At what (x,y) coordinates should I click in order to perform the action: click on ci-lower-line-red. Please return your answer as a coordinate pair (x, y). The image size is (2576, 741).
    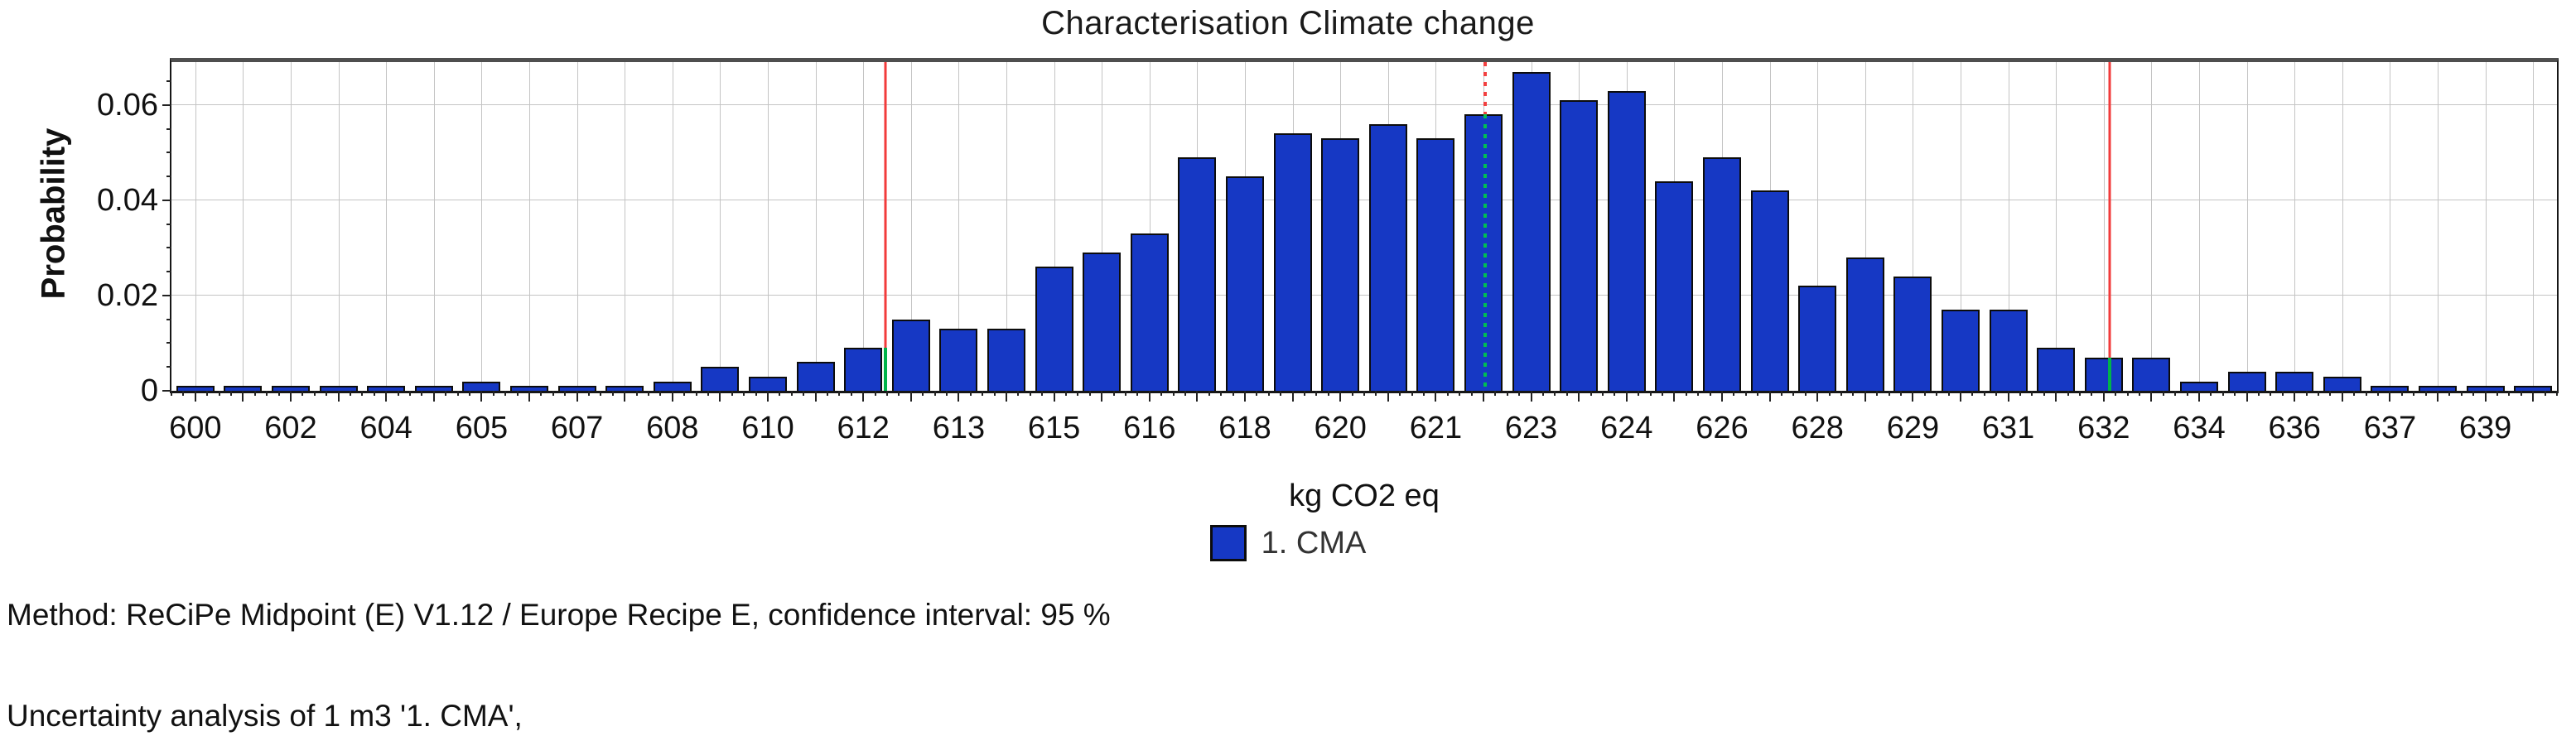
    Looking at the image, I should click on (885, 205).